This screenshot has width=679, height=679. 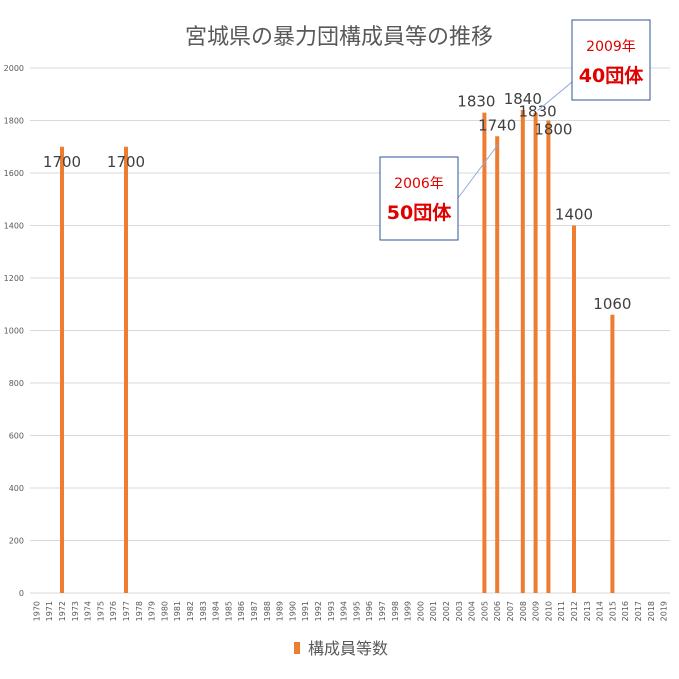 What do you see at coordinates (395, 611) in the screenshot?
I see `x-tick-label: 1998` at bounding box center [395, 611].